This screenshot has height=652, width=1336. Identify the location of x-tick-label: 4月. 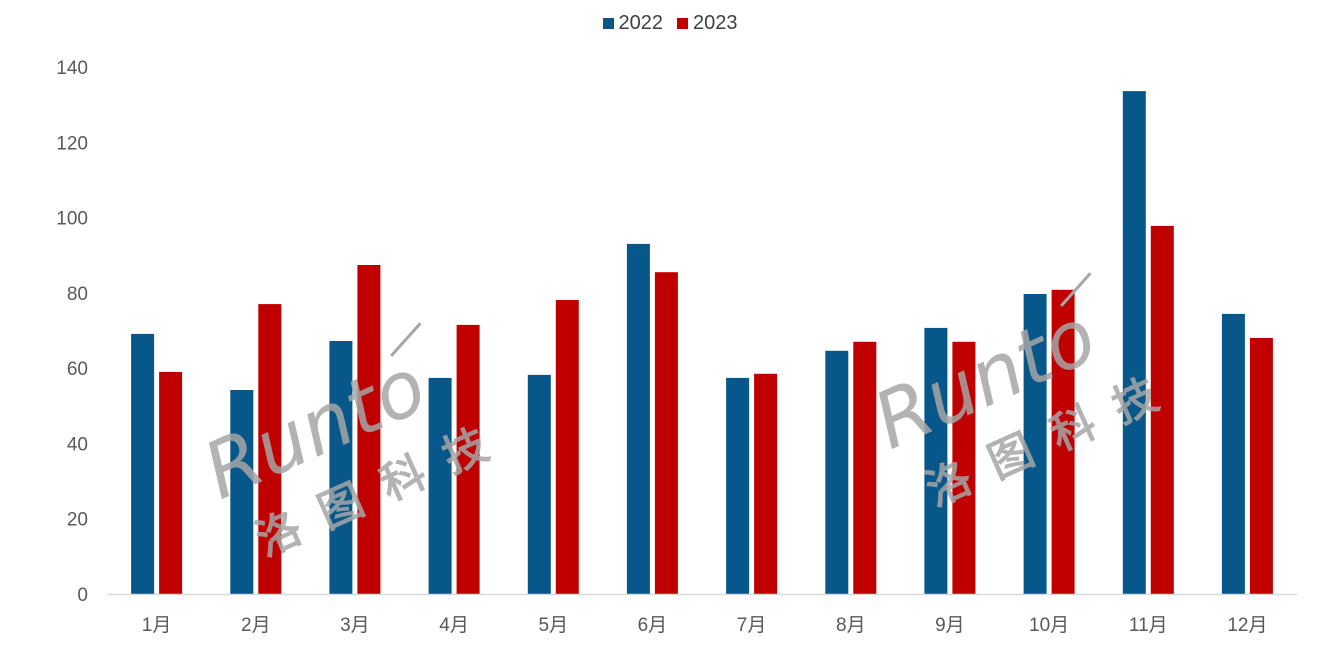
(454, 625).